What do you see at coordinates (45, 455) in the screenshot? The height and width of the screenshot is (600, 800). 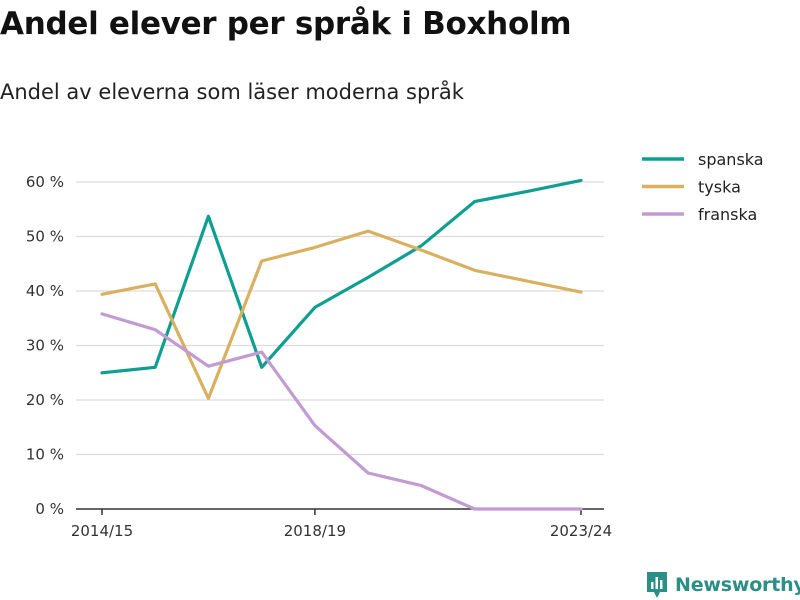 I see `y-tick-label: 10 %` at bounding box center [45, 455].